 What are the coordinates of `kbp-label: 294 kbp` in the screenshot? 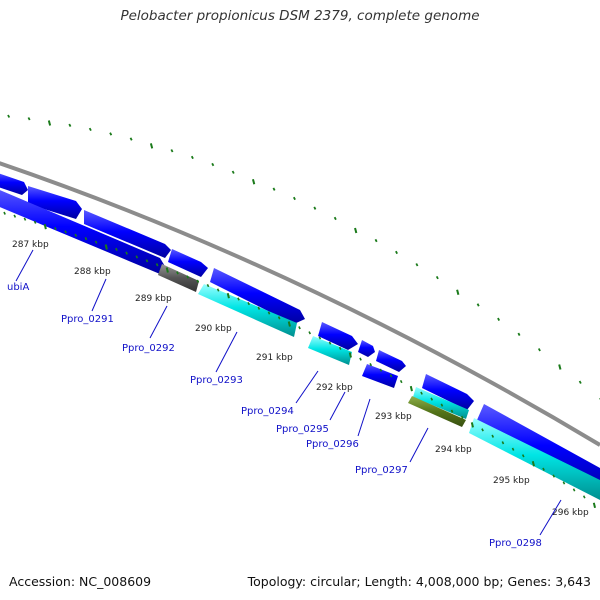 It's located at (453, 450).